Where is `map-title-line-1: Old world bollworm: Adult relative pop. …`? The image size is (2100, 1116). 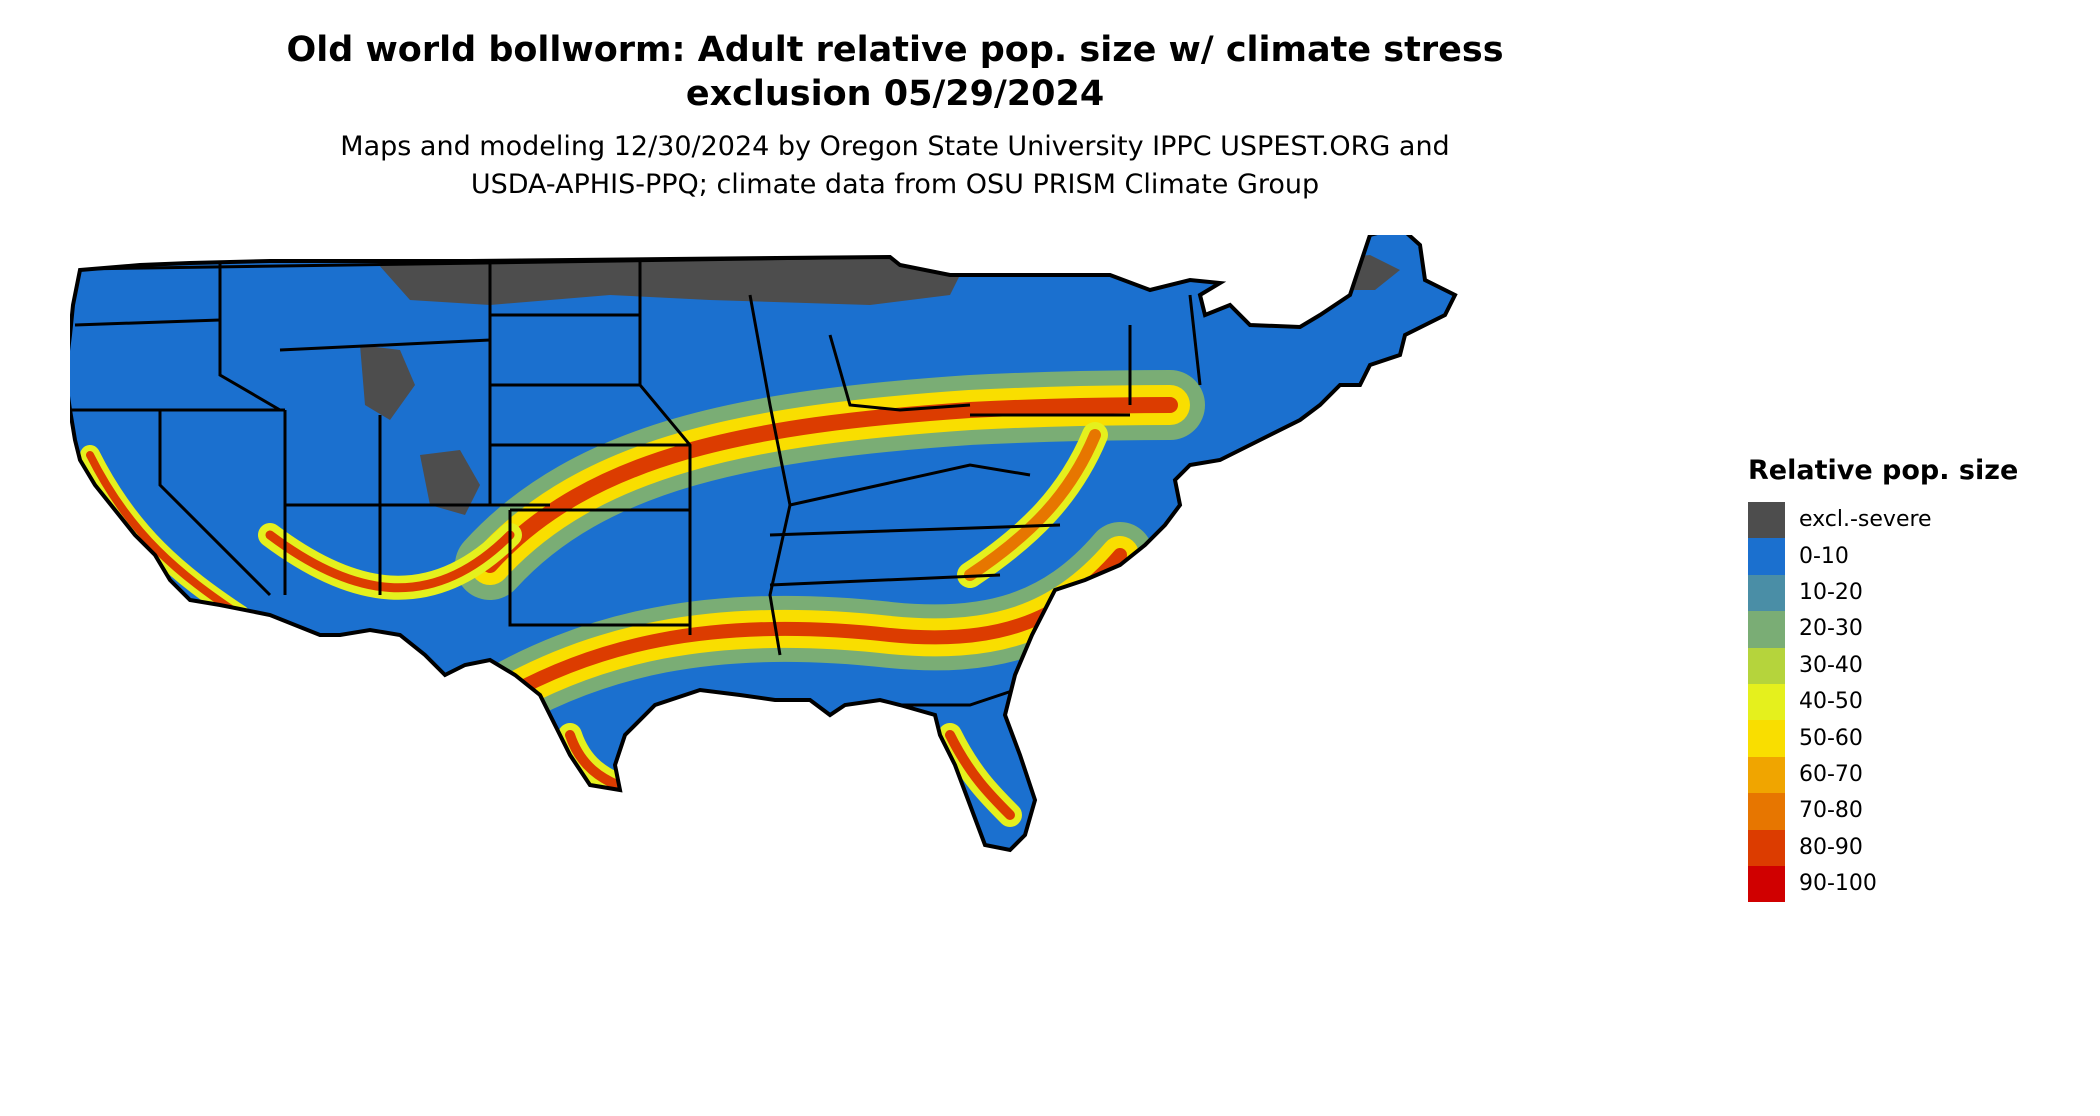 map-title-line-1: Old world bollworm: Adult relative pop. … is located at coordinates (895, 50).